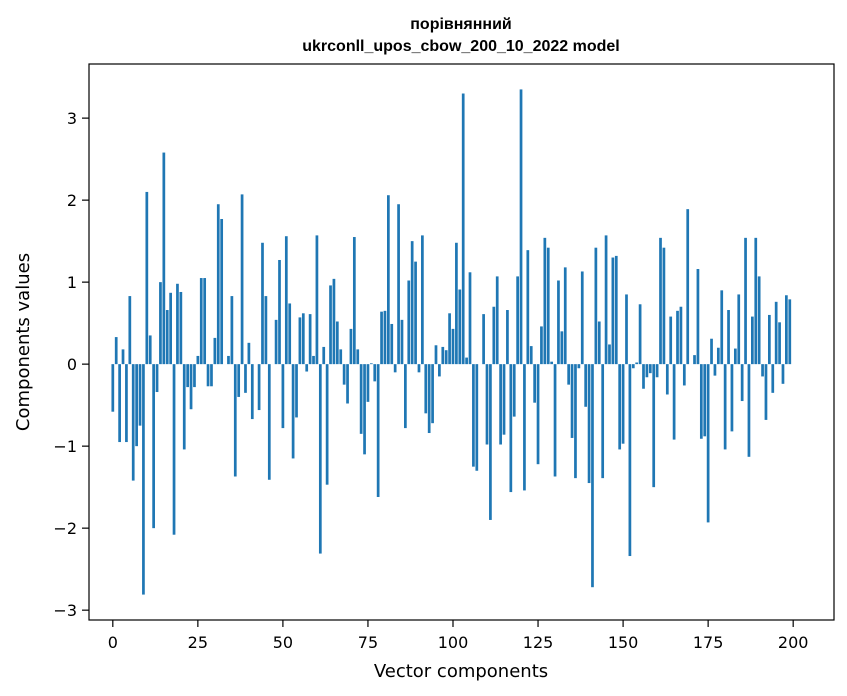  Describe the element at coordinates (65, 446) in the screenshot. I see `y-tick-label: −1` at that location.